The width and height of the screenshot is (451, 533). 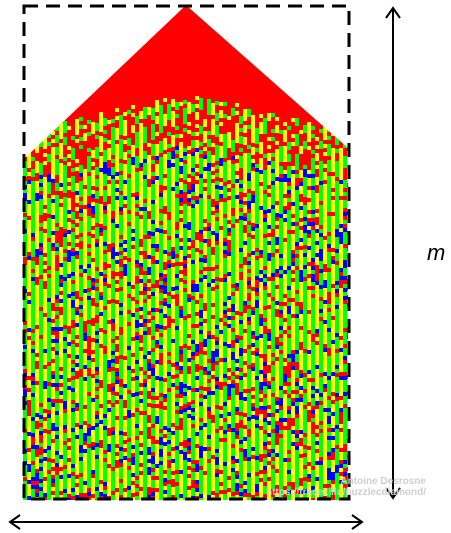 What do you see at coordinates (186, 522) in the screenshot?
I see `width-arrow` at bounding box center [186, 522].